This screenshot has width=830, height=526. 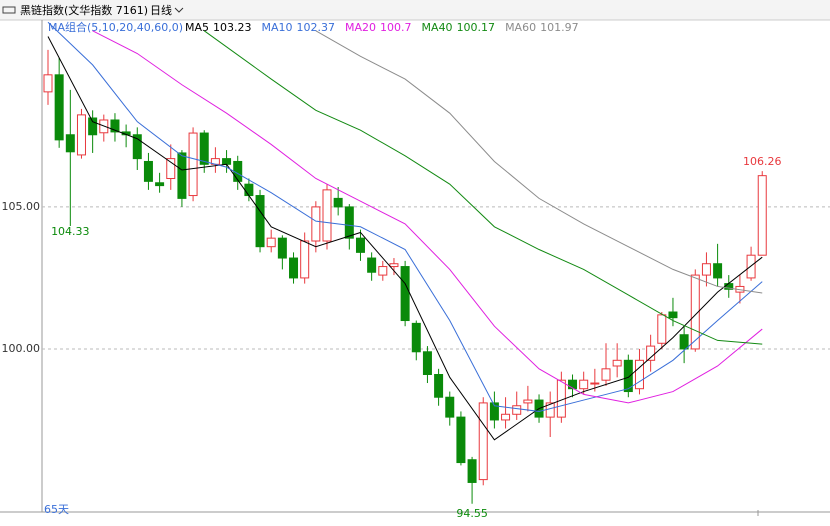 What do you see at coordinates (360, 27) in the screenshot?
I see `legend-name: MA20` at bounding box center [360, 27].